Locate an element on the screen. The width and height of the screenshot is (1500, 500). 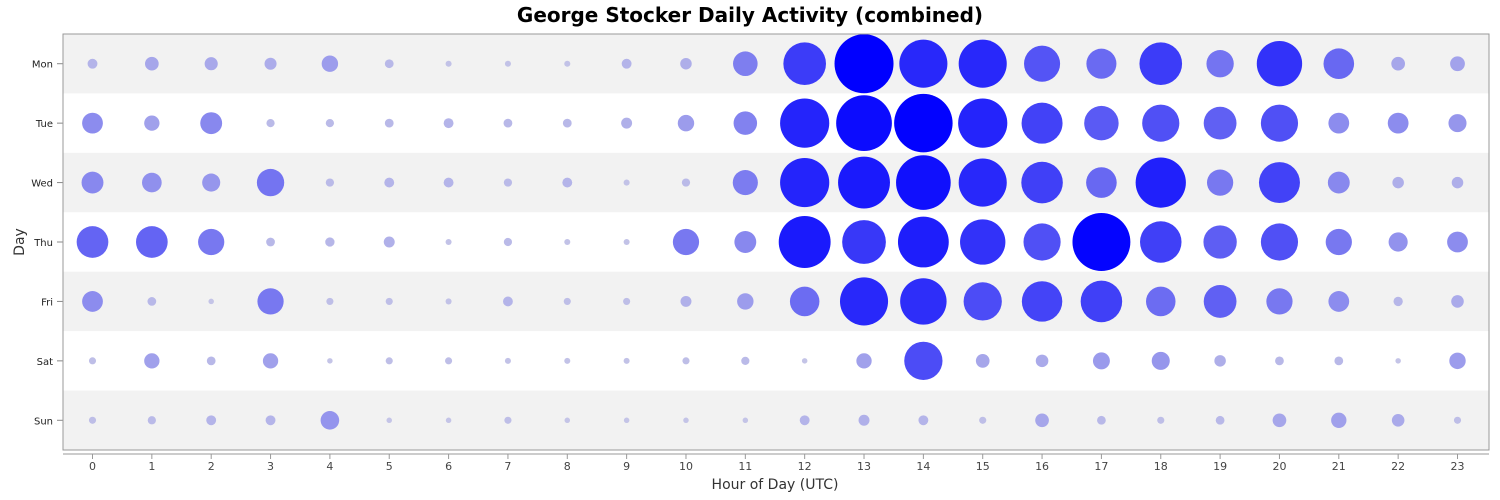
day-label: Sun is located at coordinates (43, 421).